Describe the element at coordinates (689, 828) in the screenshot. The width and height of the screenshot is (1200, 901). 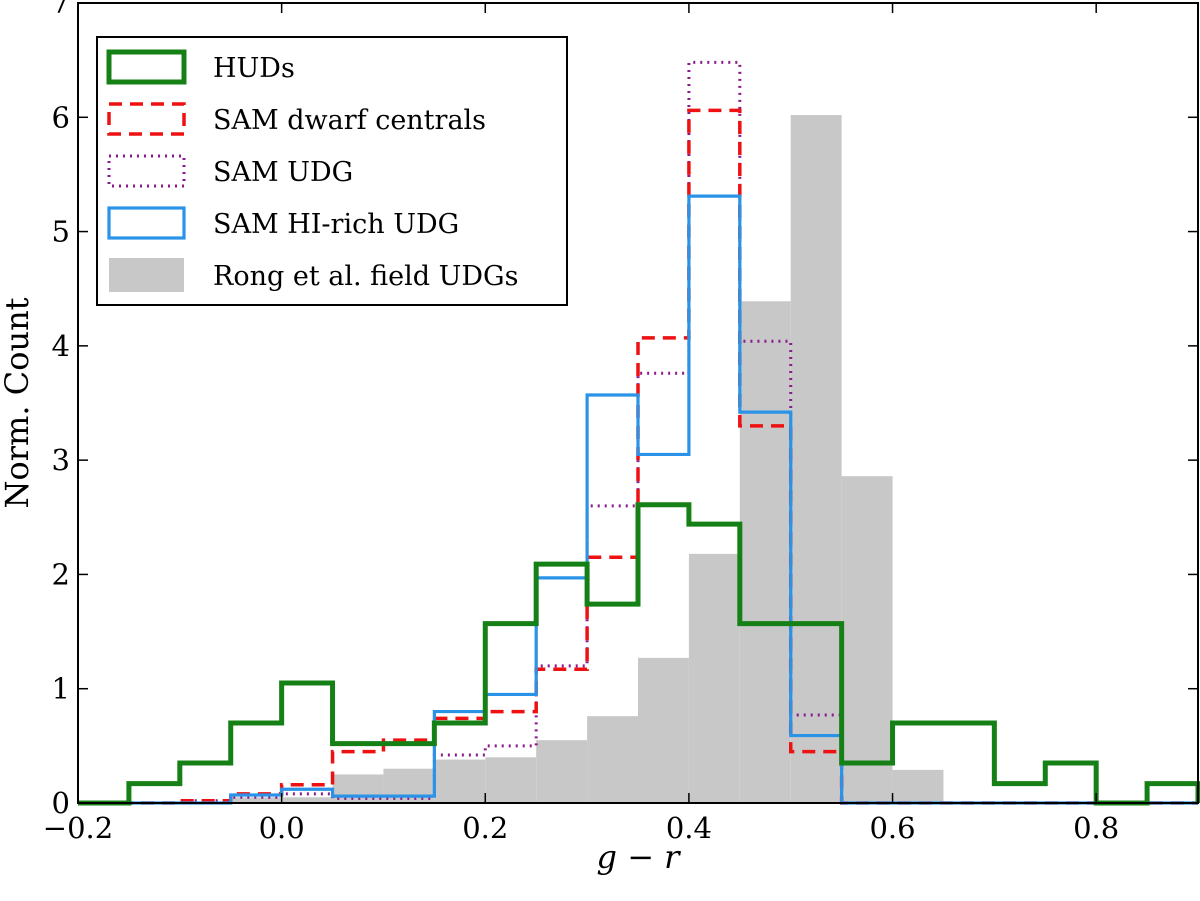
I see `x-tick-label: 0.4` at that location.